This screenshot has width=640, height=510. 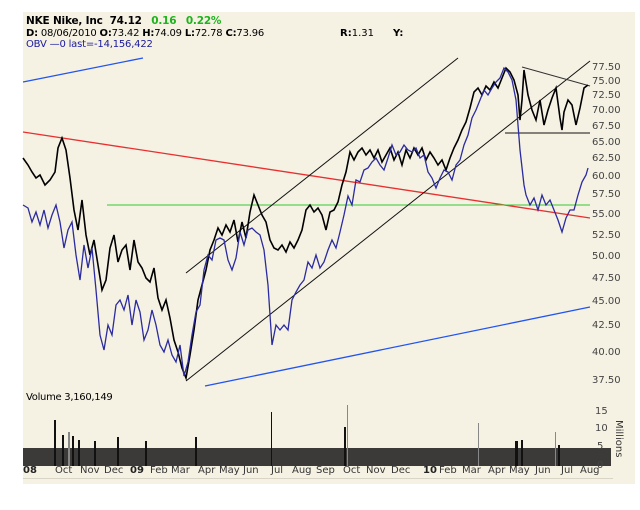 What do you see at coordinates (600, 465) in the screenshot?
I see `volume-tick: 0` at bounding box center [600, 465].